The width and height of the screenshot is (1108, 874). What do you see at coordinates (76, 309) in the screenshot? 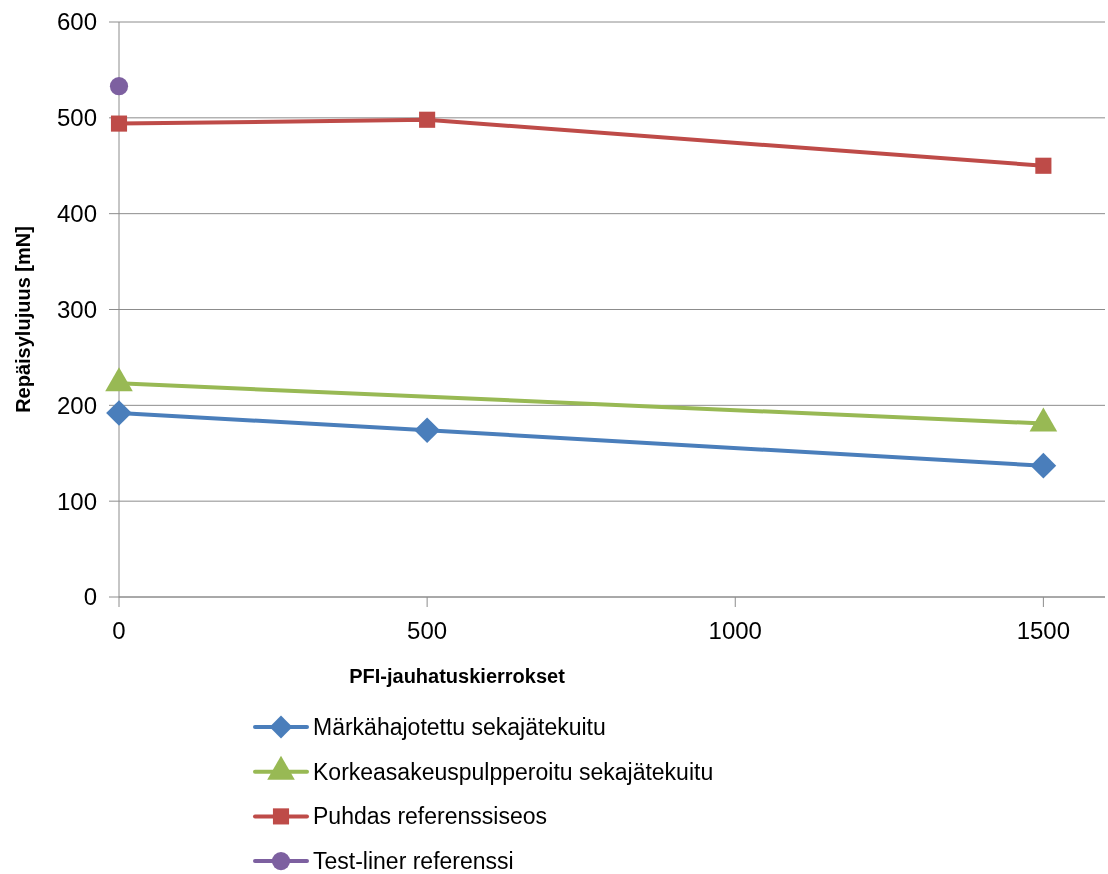
I see `y-tick-label: 300` at bounding box center [76, 309].